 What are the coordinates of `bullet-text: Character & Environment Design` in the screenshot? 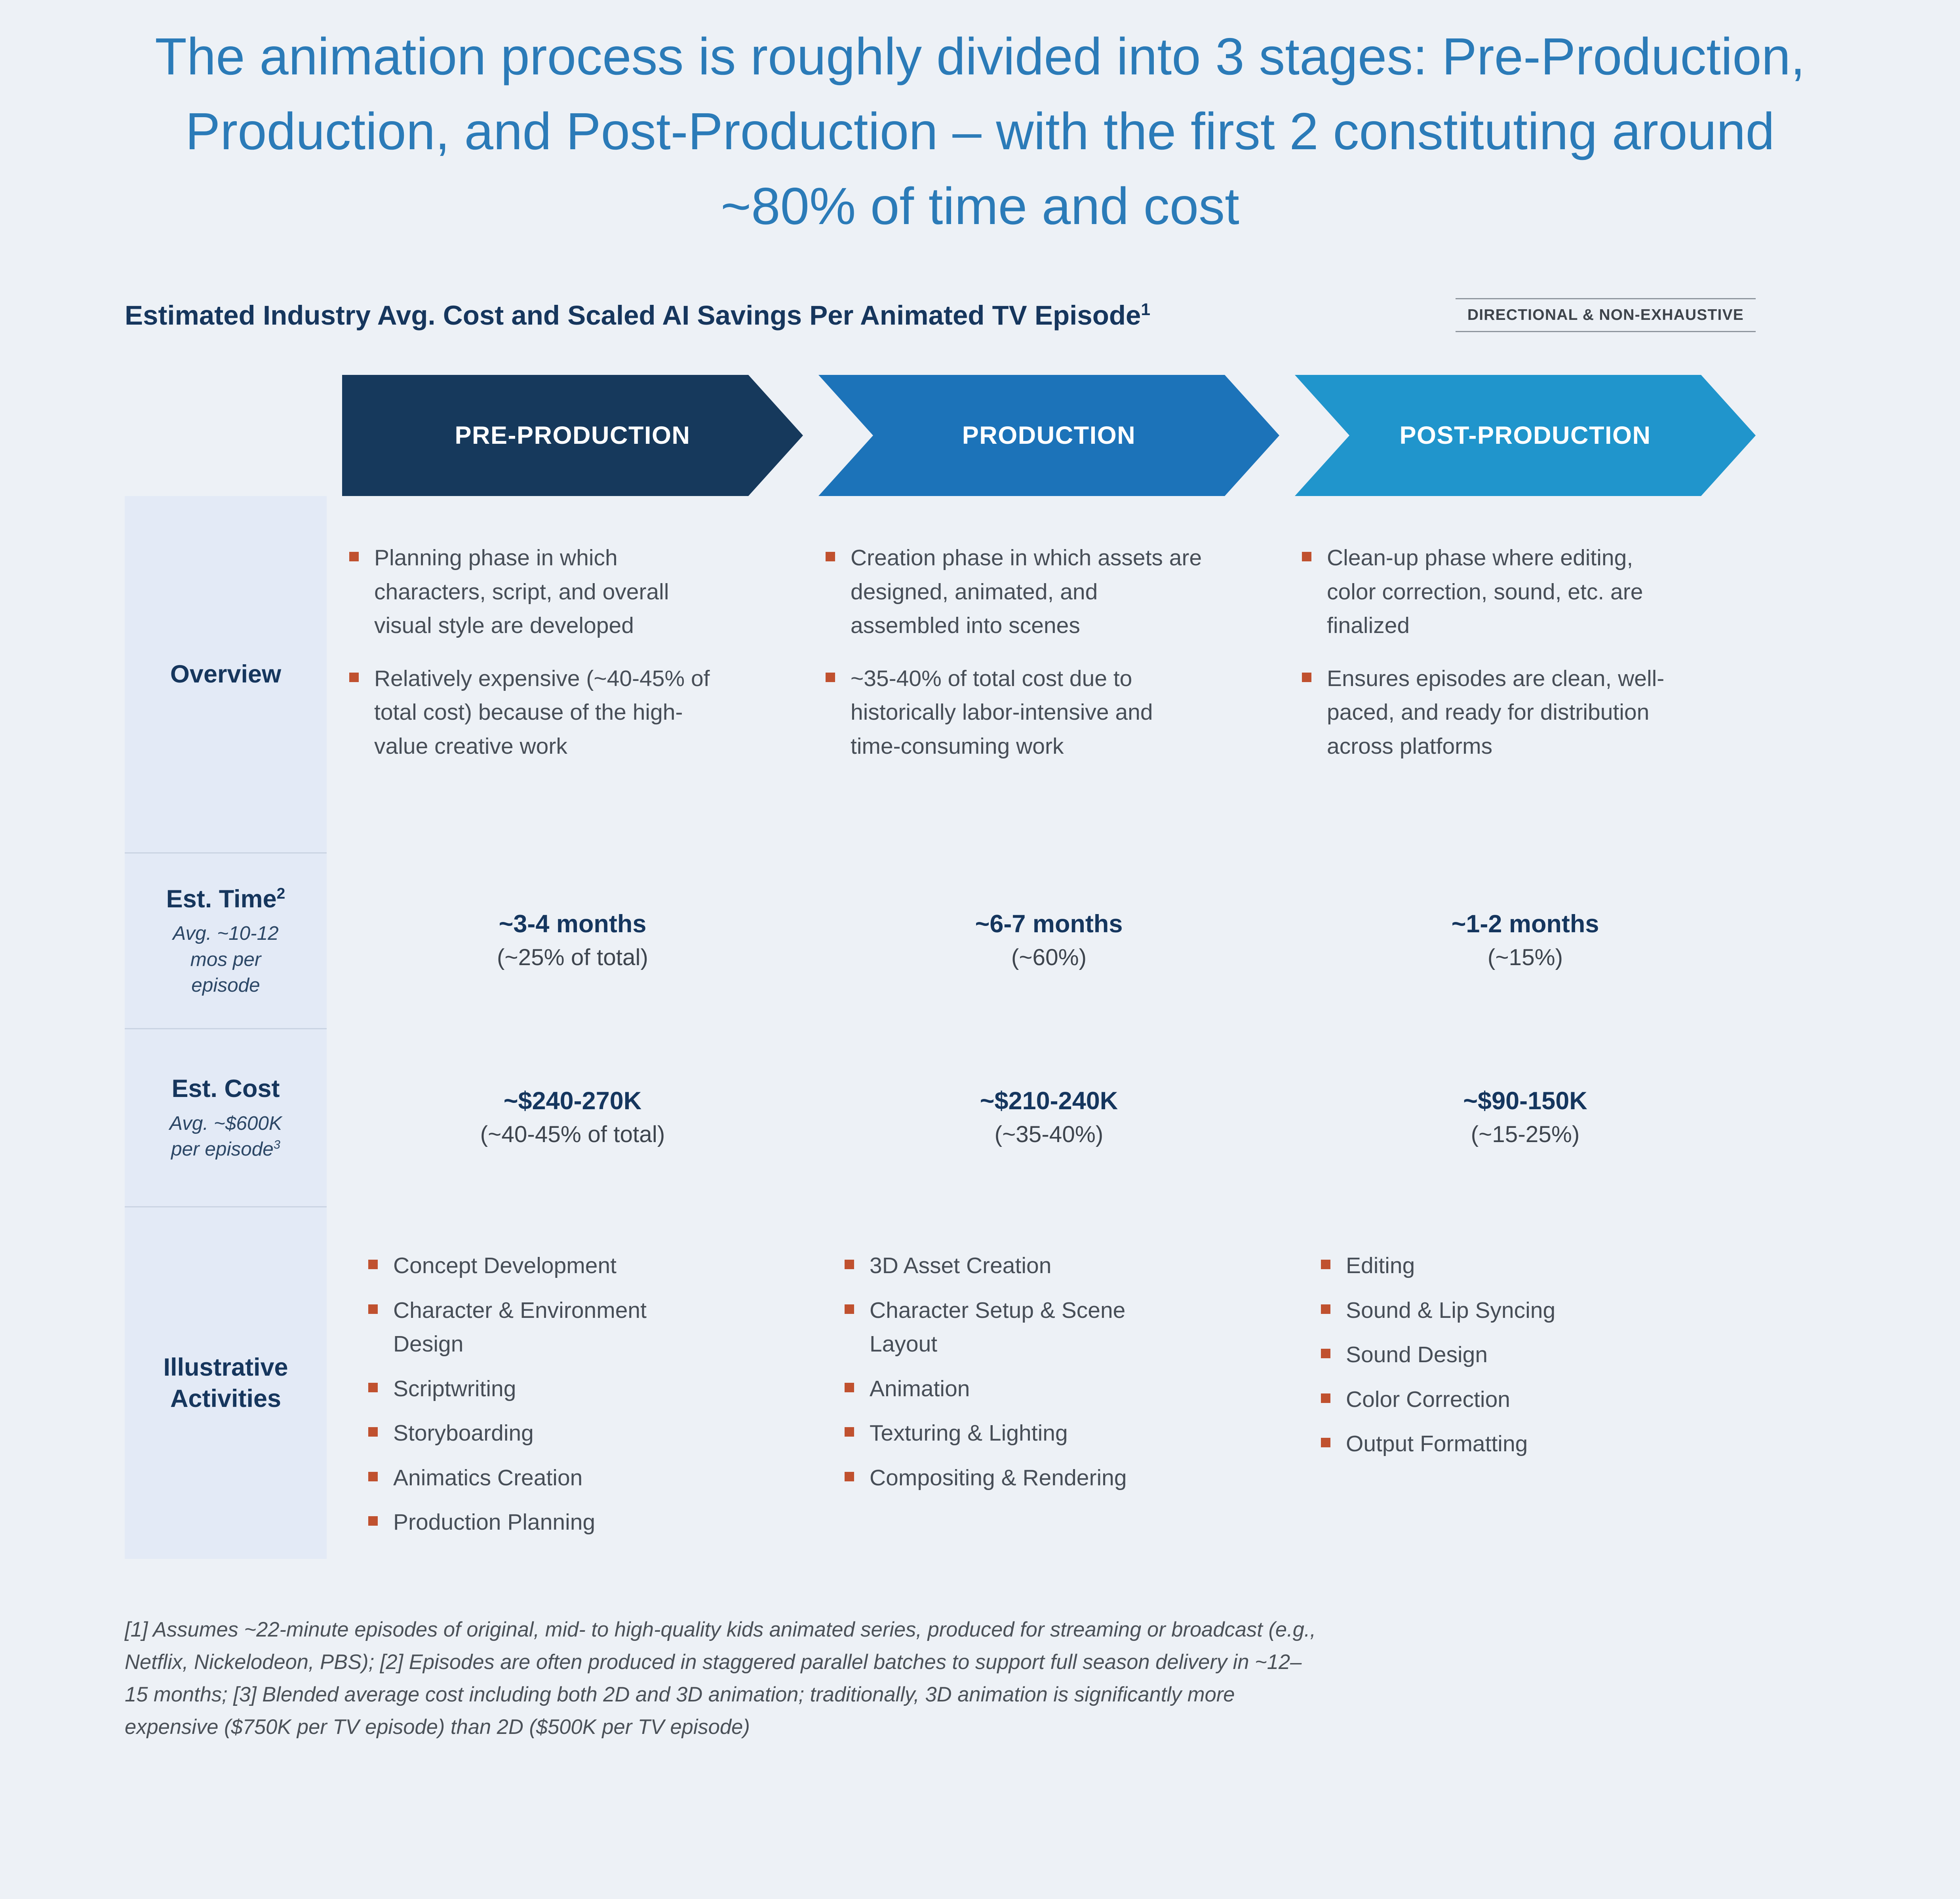 It's located at (520, 1327).